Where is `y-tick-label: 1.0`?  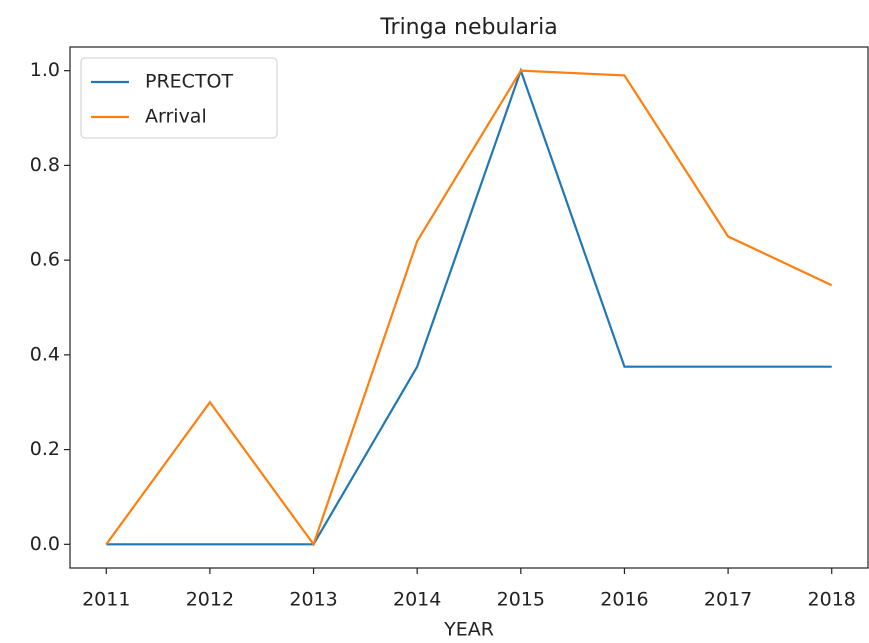
y-tick-label: 1.0 is located at coordinates (45, 70).